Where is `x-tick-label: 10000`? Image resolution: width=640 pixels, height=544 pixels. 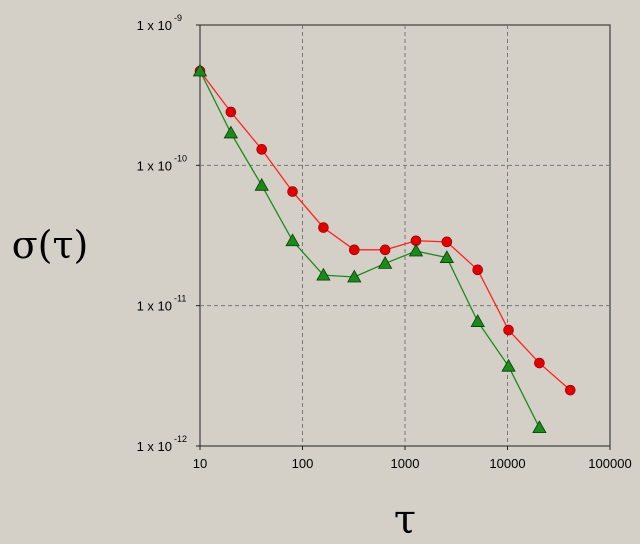
x-tick-label: 10000 is located at coordinates (507, 463).